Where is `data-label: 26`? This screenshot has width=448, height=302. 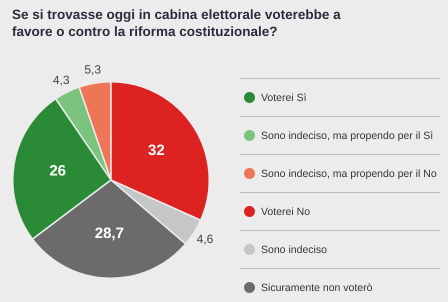 data-label: 26 is located at coordinates (57, 171).